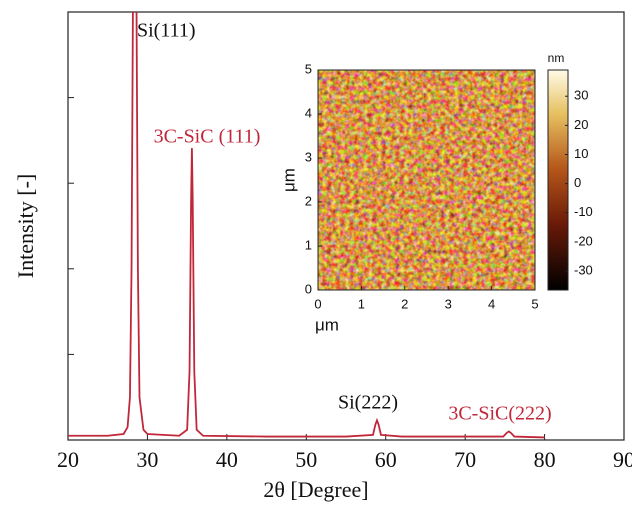 The height and width of the screenshot is (506, 632). I want to click on y-axis-title: Intensity [-], so click(25, 226).